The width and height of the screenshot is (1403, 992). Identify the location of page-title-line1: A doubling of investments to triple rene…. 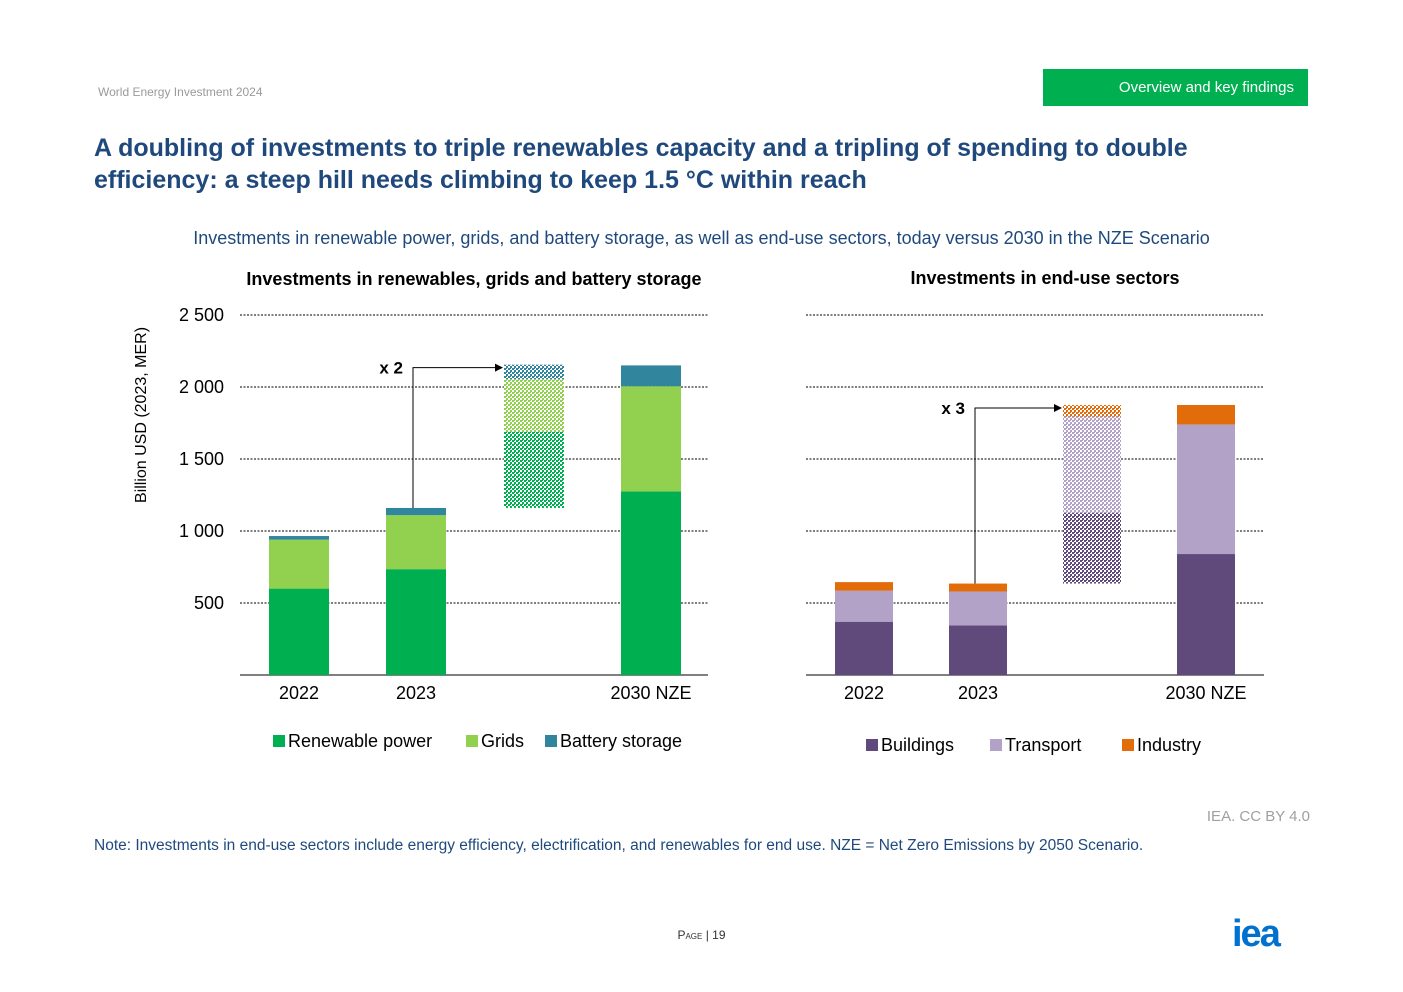
(641, 148).